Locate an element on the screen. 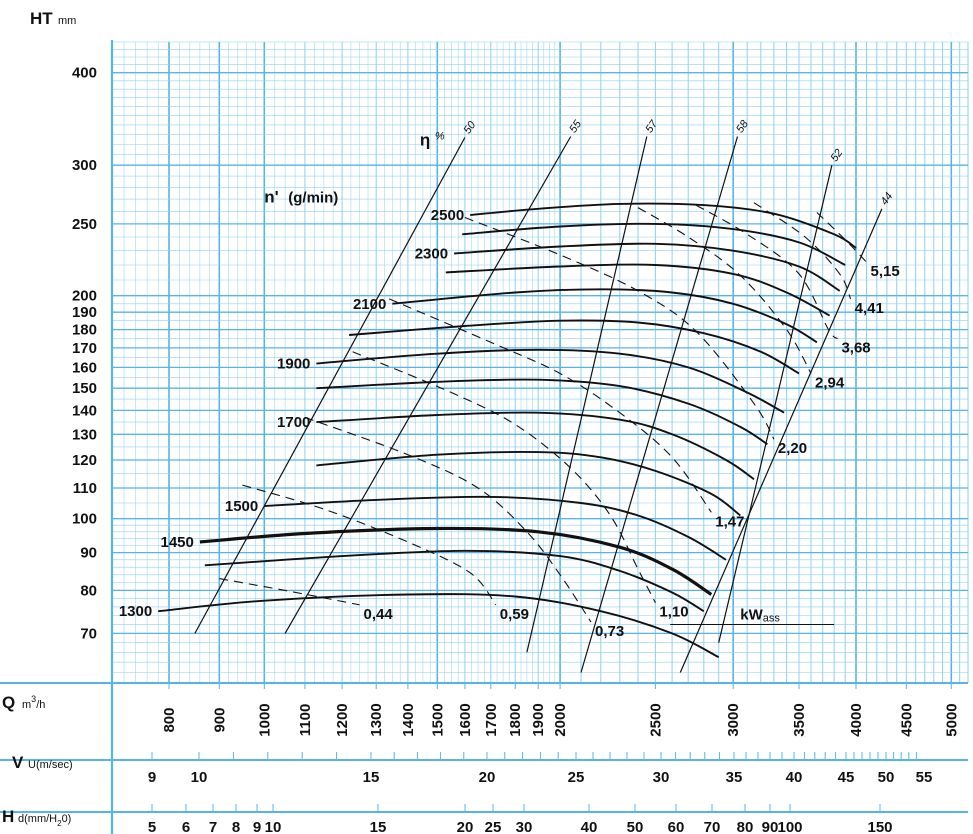  power-label-1,10: 1,10 is located at coordinates (673, 612).